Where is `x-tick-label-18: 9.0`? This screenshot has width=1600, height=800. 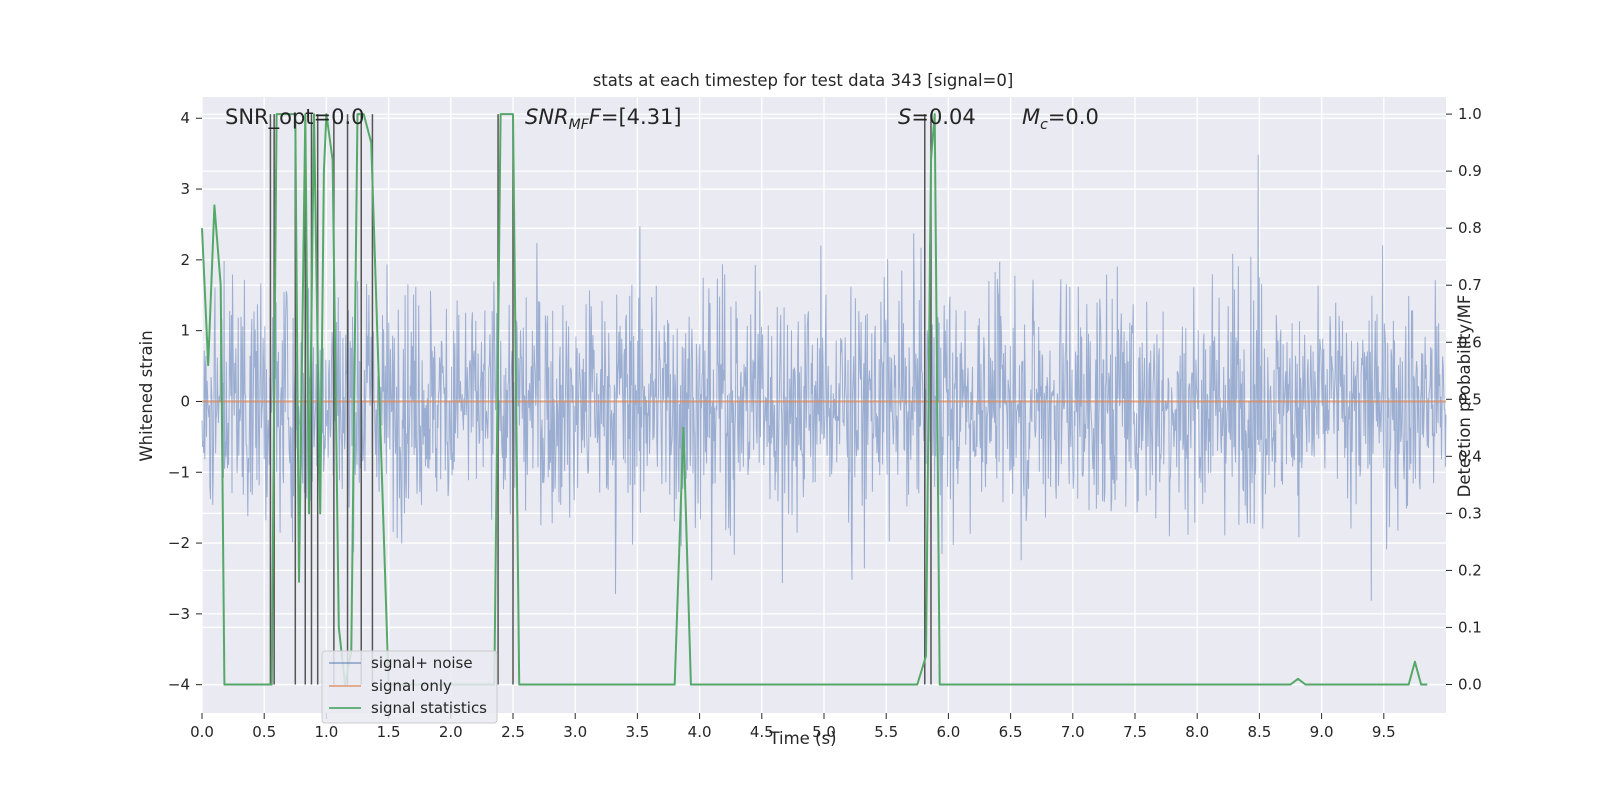
x-tick-label-18: 9.0 is located at coordinates (1322, 732).